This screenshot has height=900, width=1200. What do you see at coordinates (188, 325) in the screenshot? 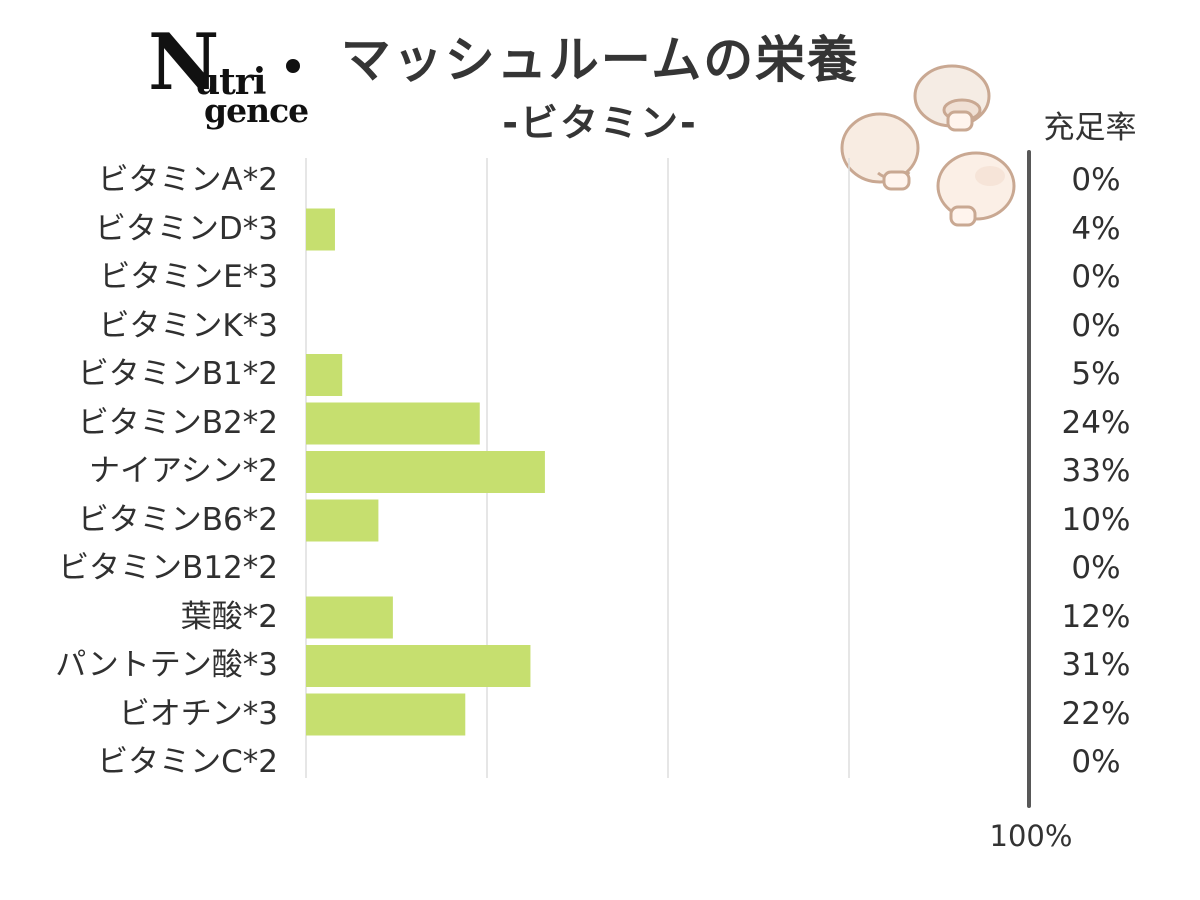
I see `category-label: ビタミンK*3` at bounding box center [188, 325].